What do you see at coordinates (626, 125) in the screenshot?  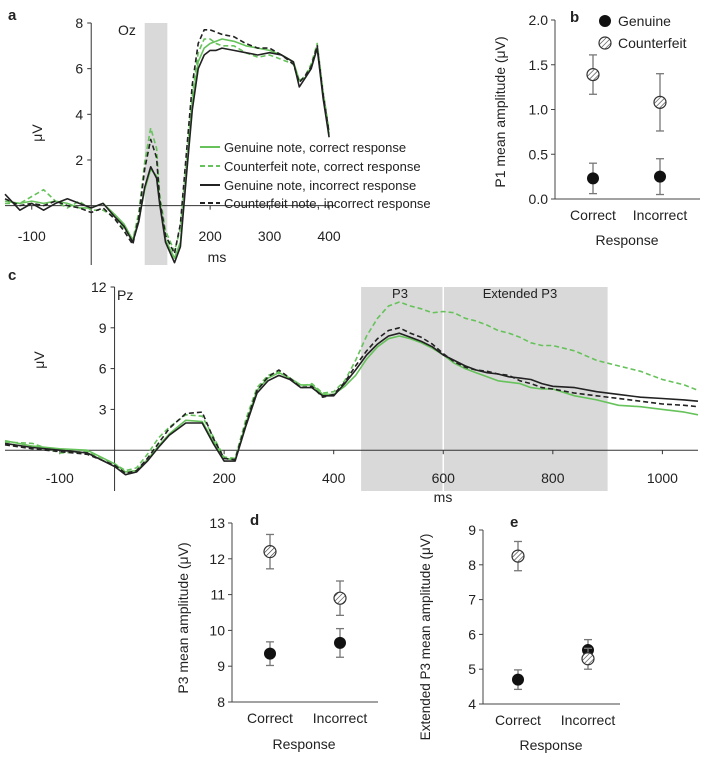 I see `panel-b-points` at bounding box center [626, 125].